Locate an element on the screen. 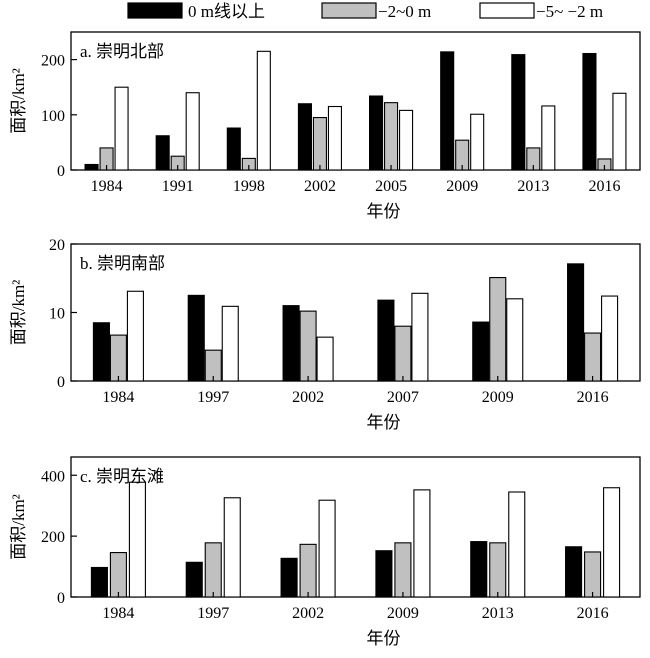 The image size is (650, 658). panel-title: c. 崇明东滩 is located at coordinates (122, 476).